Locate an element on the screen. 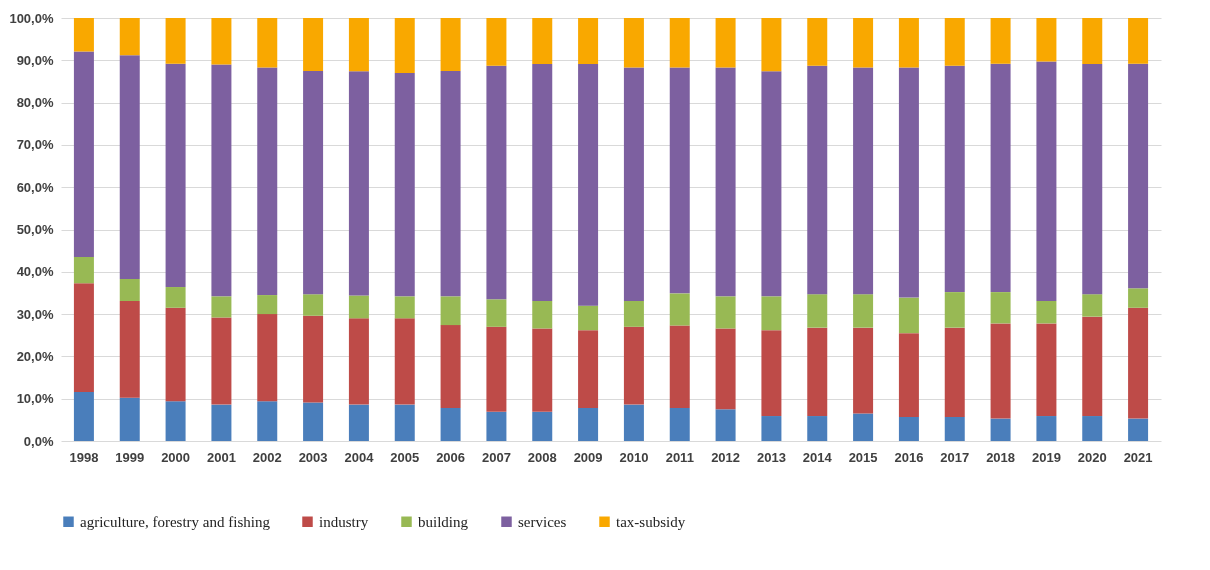  y-tick-label: 60,0% is located at coordinates (35, 187).